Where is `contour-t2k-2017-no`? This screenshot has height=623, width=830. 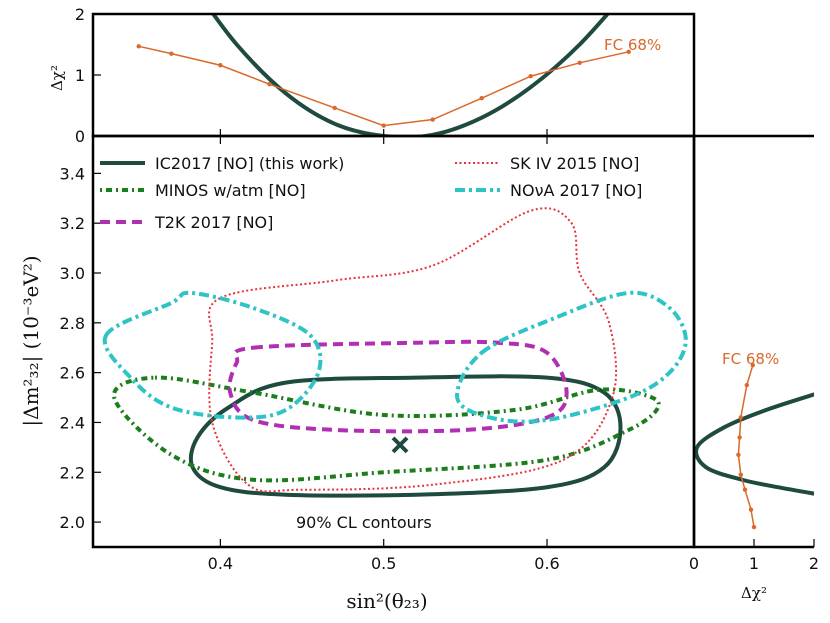 contour-t2k-2017-no is located at coordinates (398, 386).